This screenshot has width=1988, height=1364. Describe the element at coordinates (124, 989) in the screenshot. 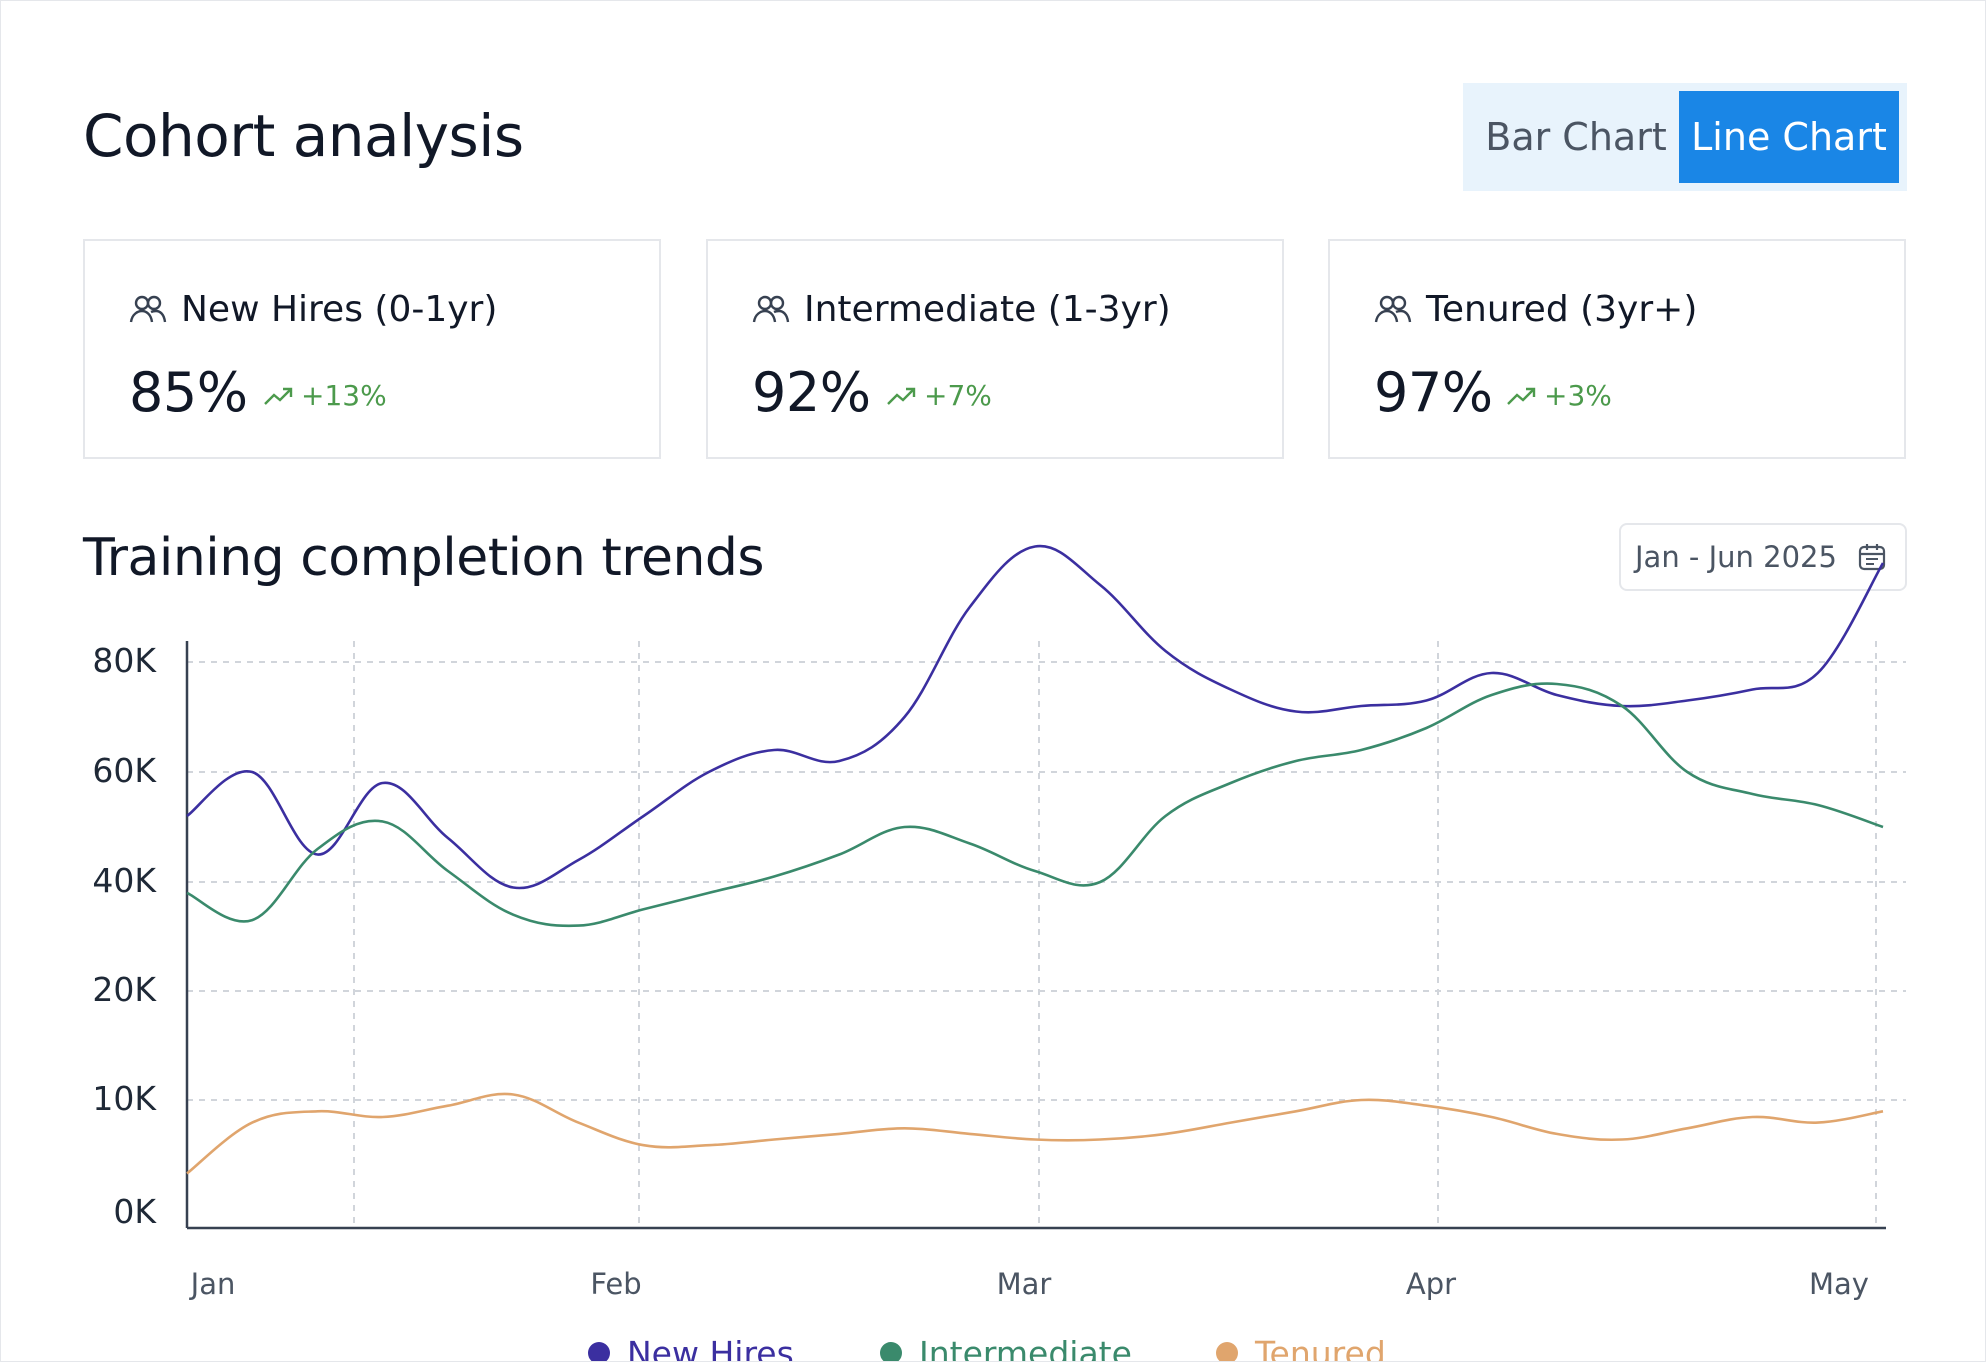

I see `y-tick-label: 20K` at that location.